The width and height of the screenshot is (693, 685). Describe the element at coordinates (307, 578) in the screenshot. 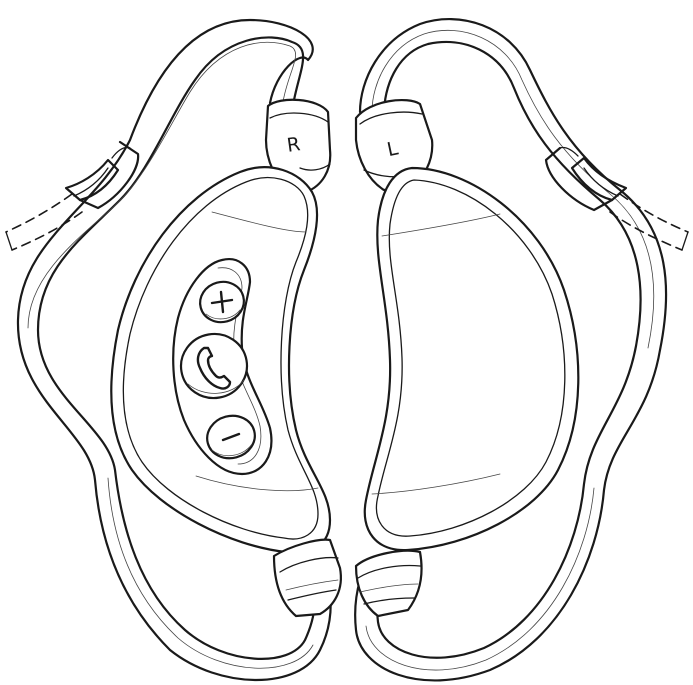

I see `right-lower-connector` at that location.